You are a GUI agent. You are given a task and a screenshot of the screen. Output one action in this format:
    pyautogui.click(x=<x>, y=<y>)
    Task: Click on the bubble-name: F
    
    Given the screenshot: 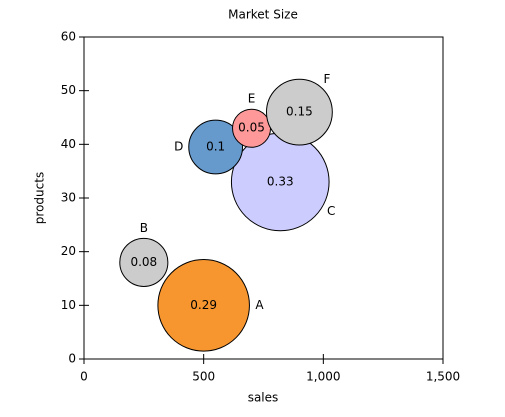 What is the action you would take?
    pyautogui.click(x=327, y=79)
    